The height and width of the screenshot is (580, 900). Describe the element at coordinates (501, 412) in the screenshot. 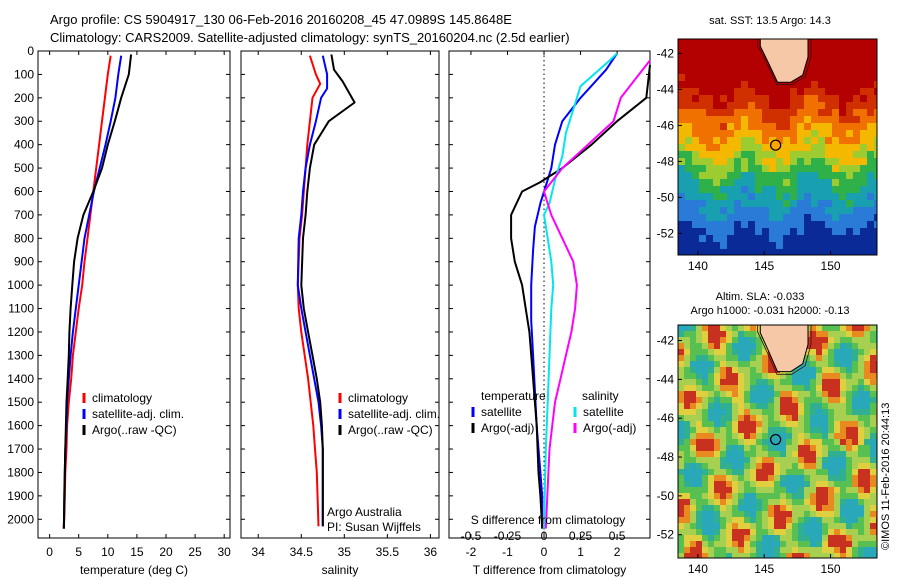

I see `legend-label: satellite` at that location.